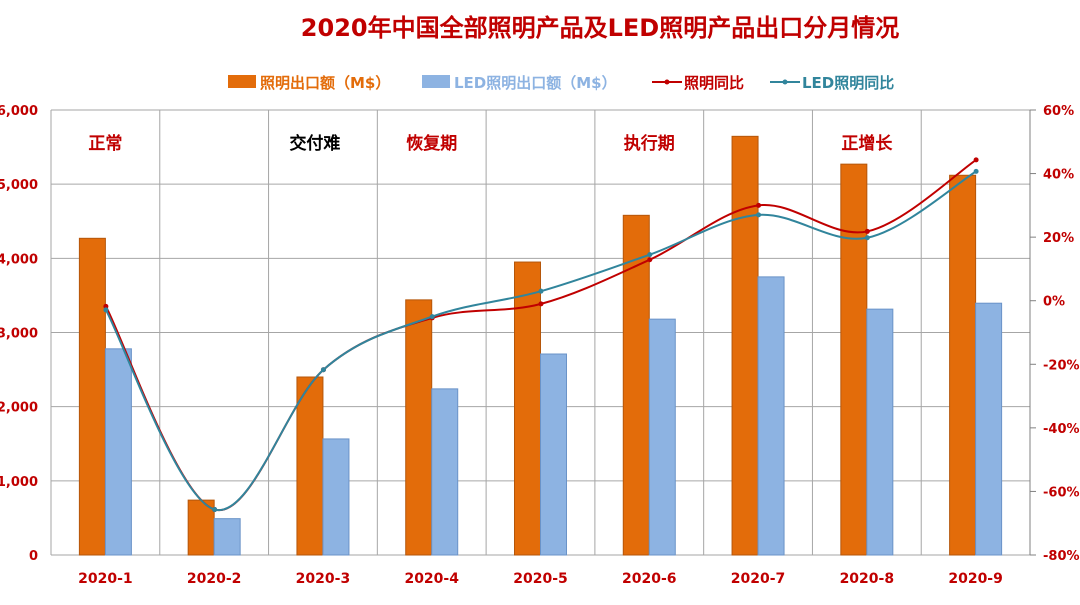 The image size is (1080, 605). What do you see at coordinates (431, 579) in the screenshot?
I see `x-tick-label: 2020-4` at bounding box center [431, 579].